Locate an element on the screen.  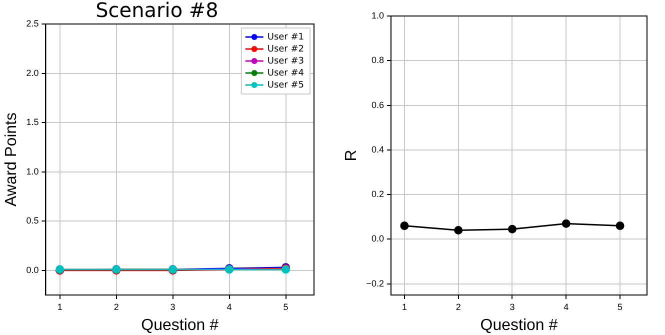
y-tick-label: 0.2 is located at coordinates (377, 194).